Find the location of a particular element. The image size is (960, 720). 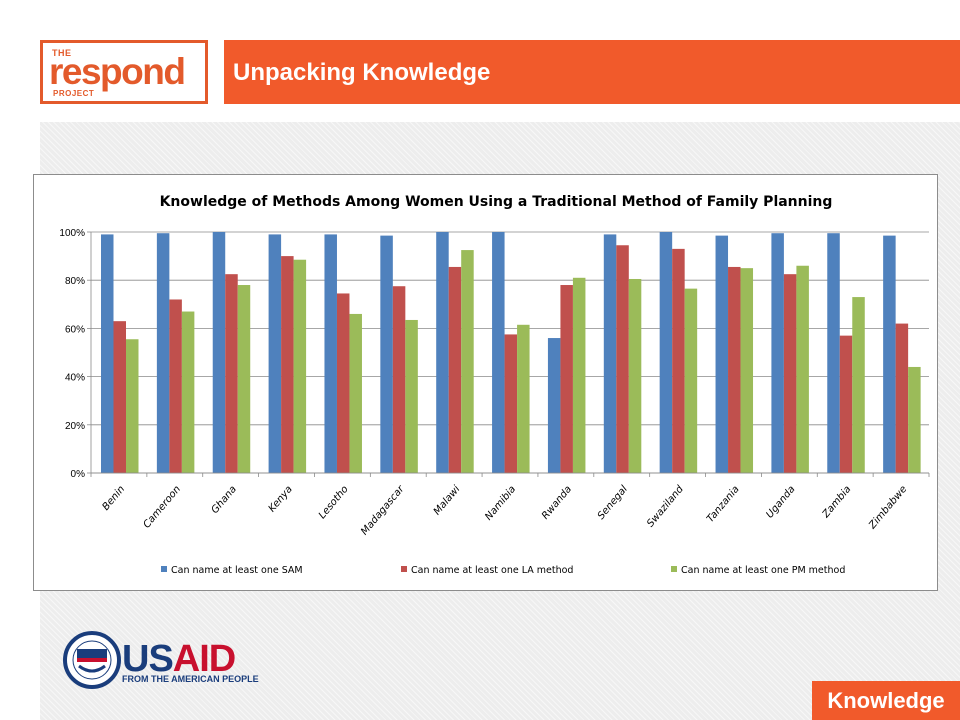

title-bar: Unpacking Knowledge is located at coordinates (592, 72).